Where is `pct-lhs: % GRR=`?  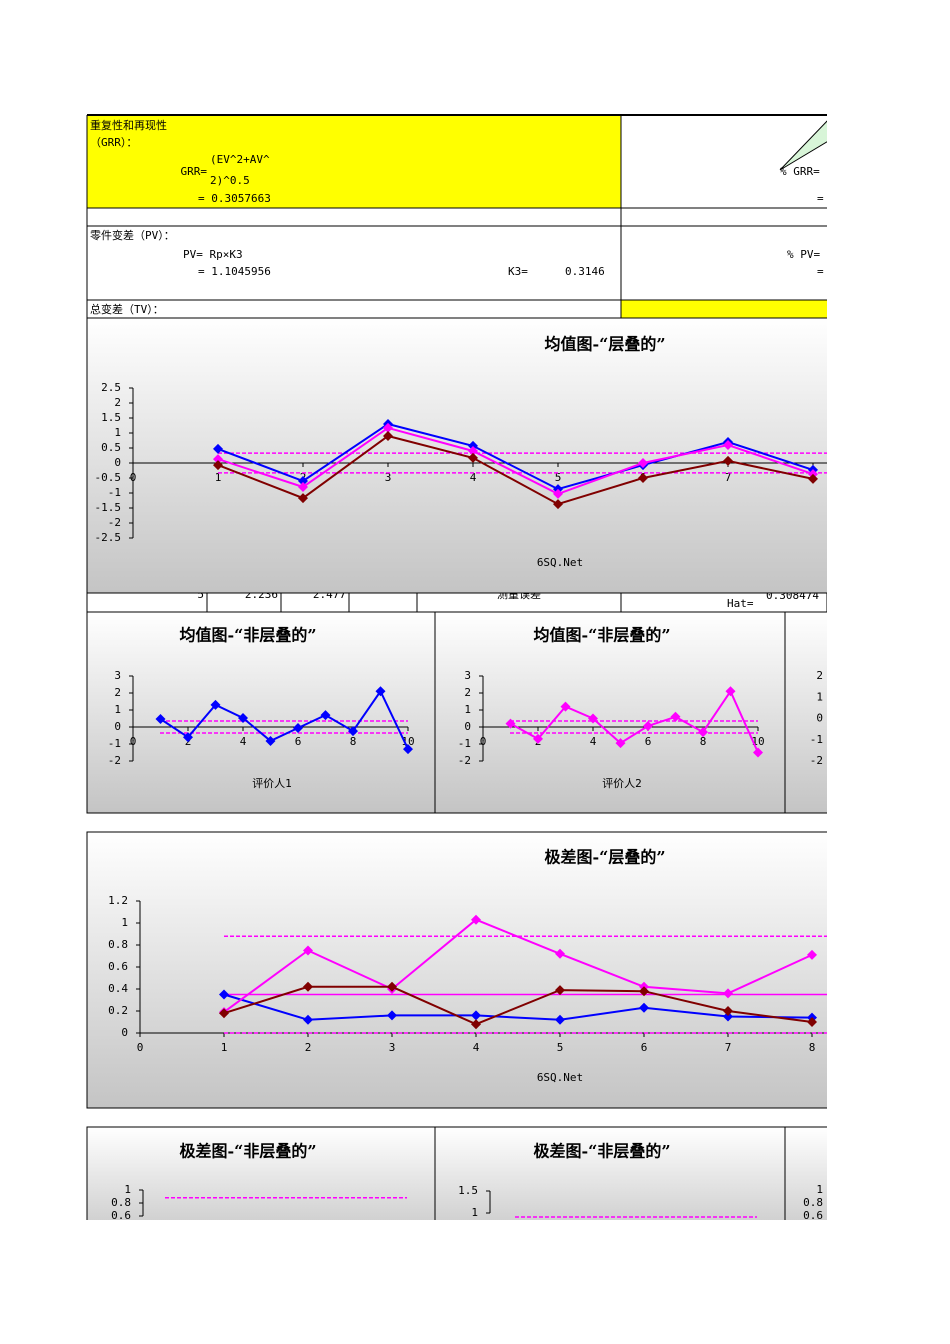 pct-lhs: % GRR= is located at coordinates (800, 171).